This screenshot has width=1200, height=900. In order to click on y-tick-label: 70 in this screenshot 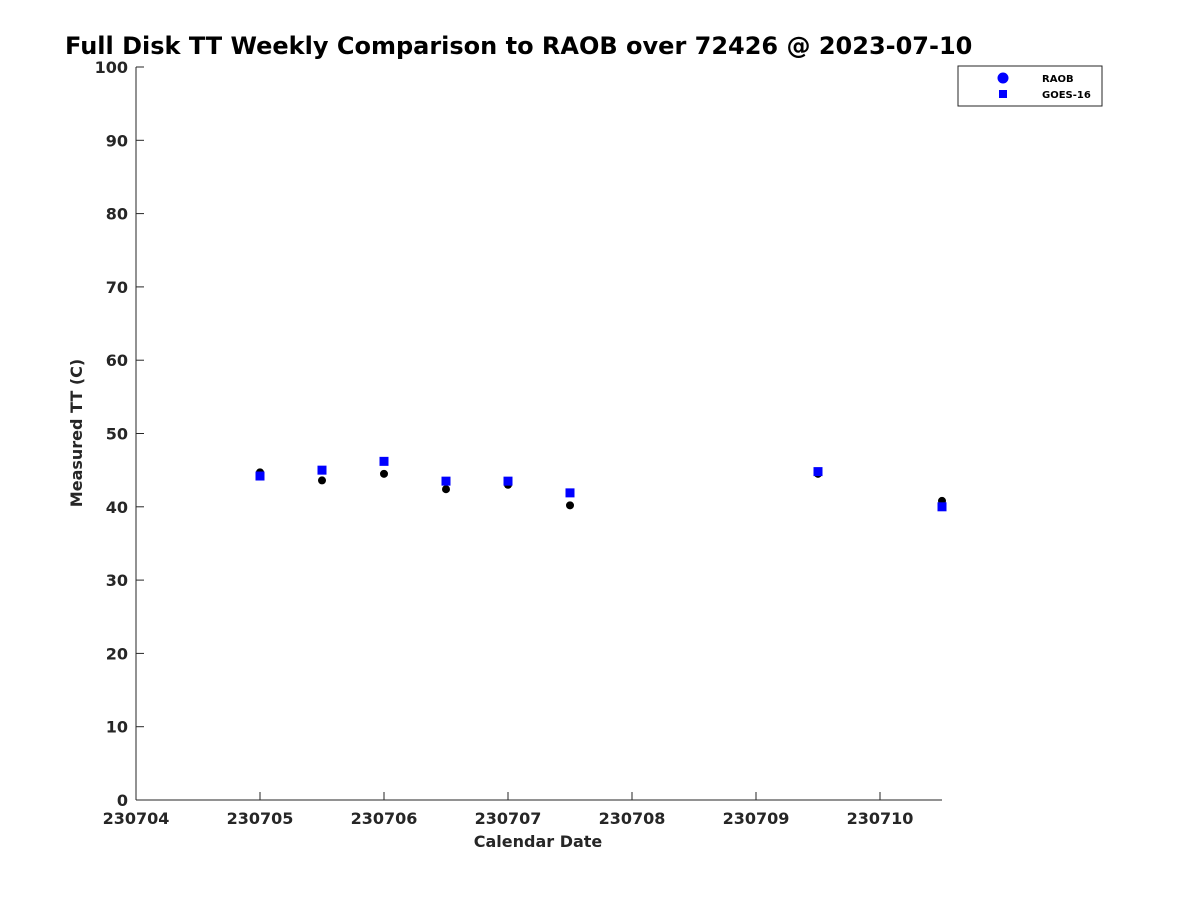, I will do `click(117, 287)`.